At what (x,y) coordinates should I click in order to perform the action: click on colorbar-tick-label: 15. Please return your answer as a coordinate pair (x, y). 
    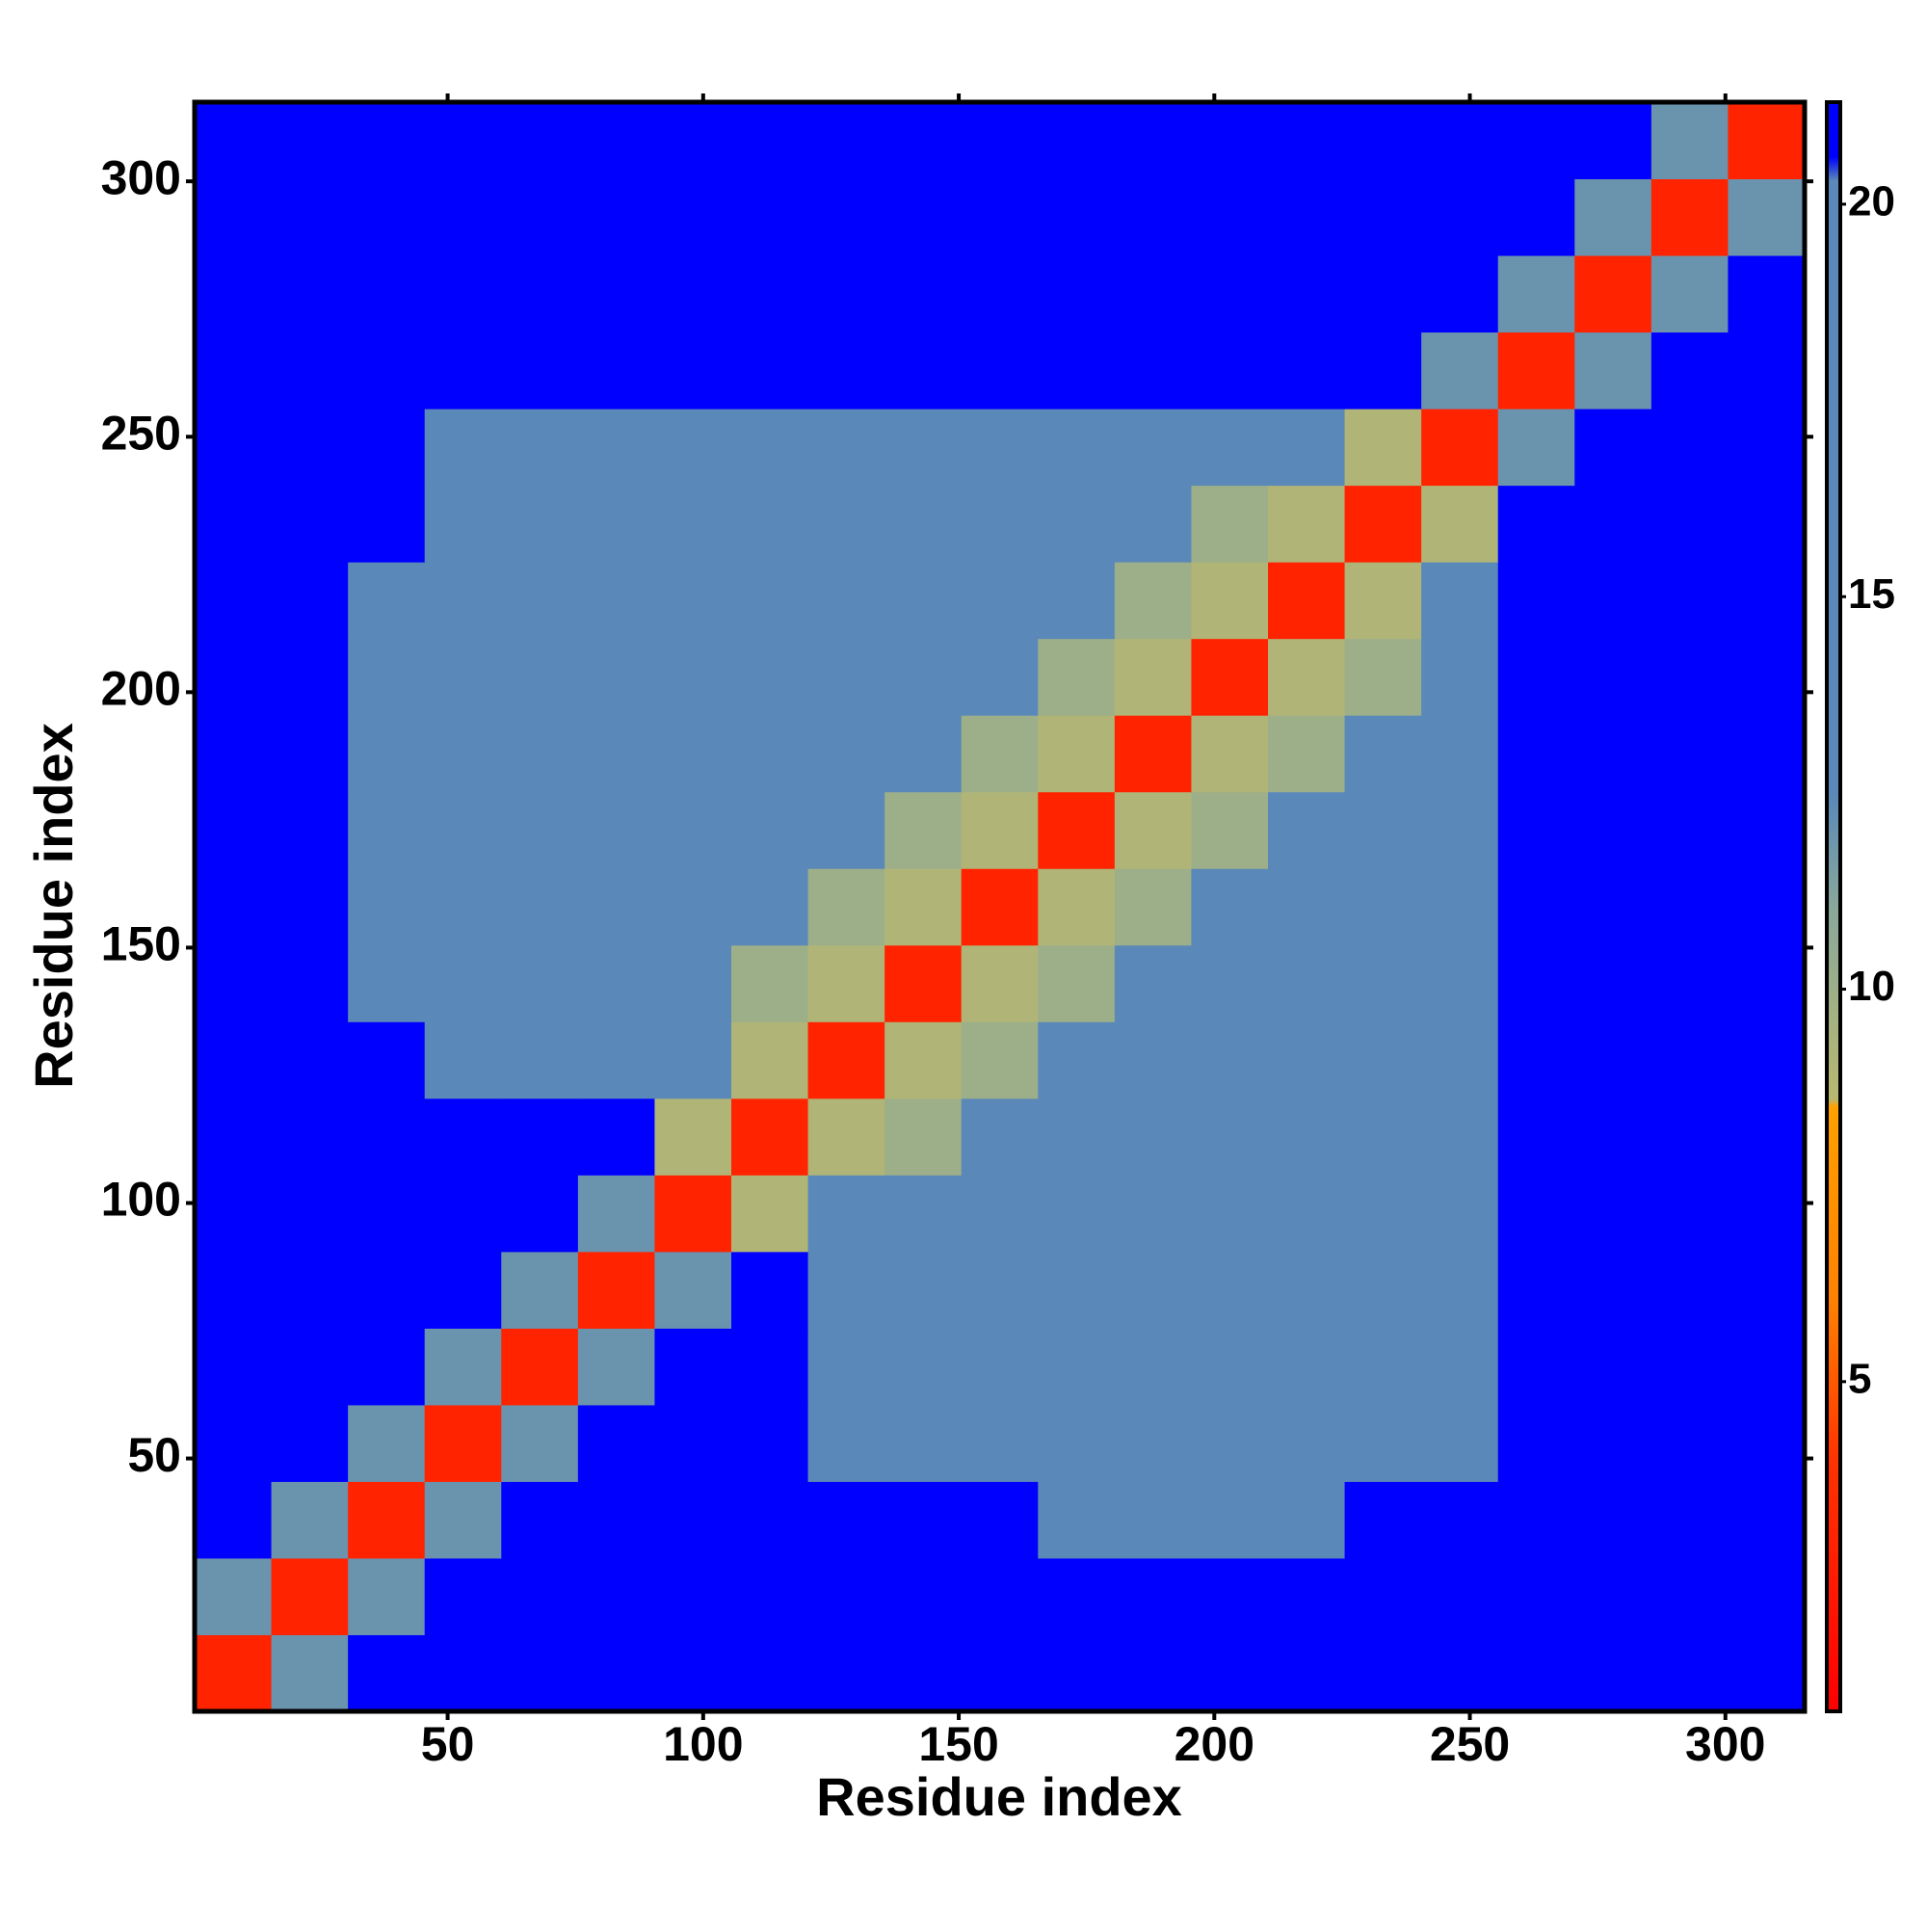
    Looking at the image, I should click on (1871, 594).